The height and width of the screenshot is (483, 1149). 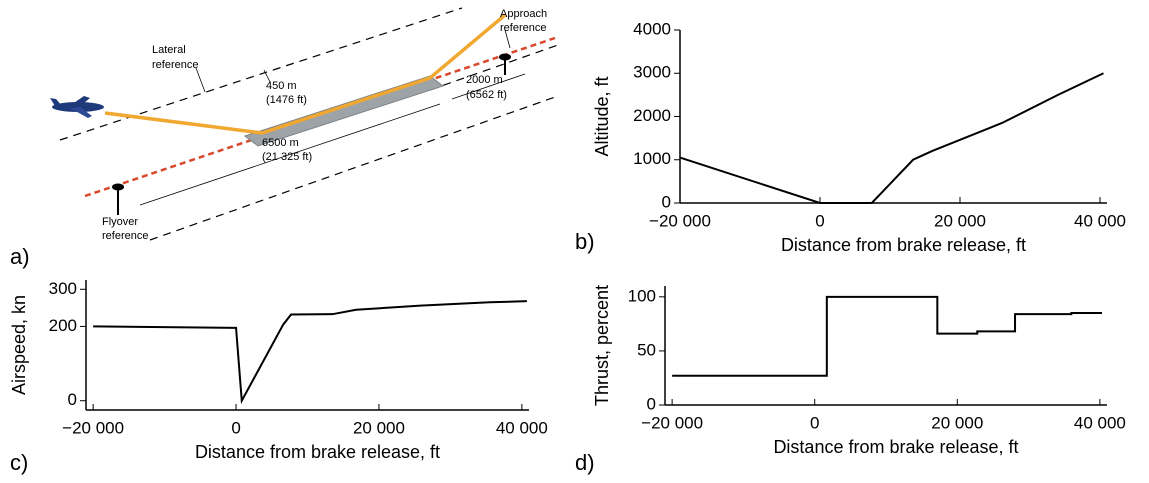 I want to click on label-line: (1476 ft), so click(x=286, y=100).